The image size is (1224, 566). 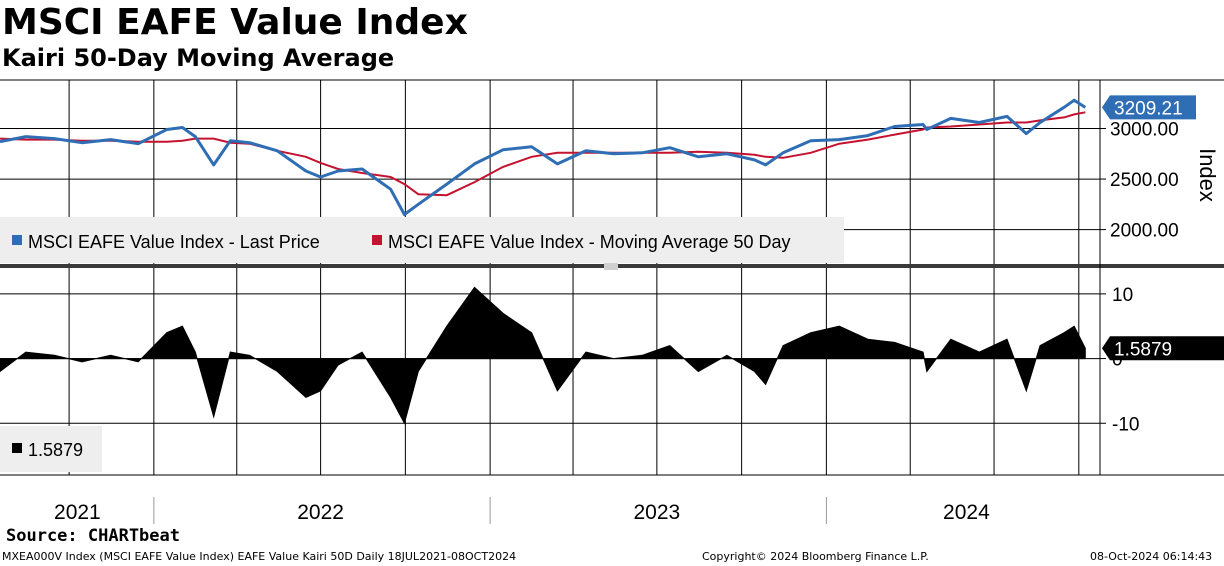 I want to click on legend-swatch-last-price, so click(x=17, y=240).